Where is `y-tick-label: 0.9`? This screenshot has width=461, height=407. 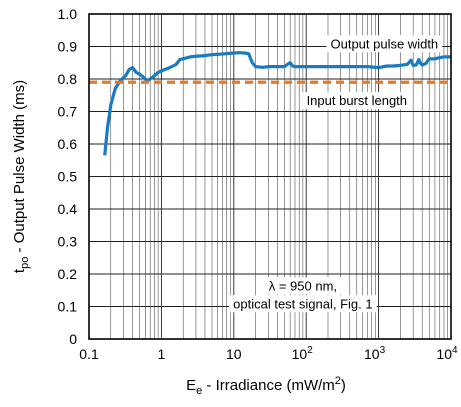
y-tick-label: 0.9 is located at coordinates (68, 47).